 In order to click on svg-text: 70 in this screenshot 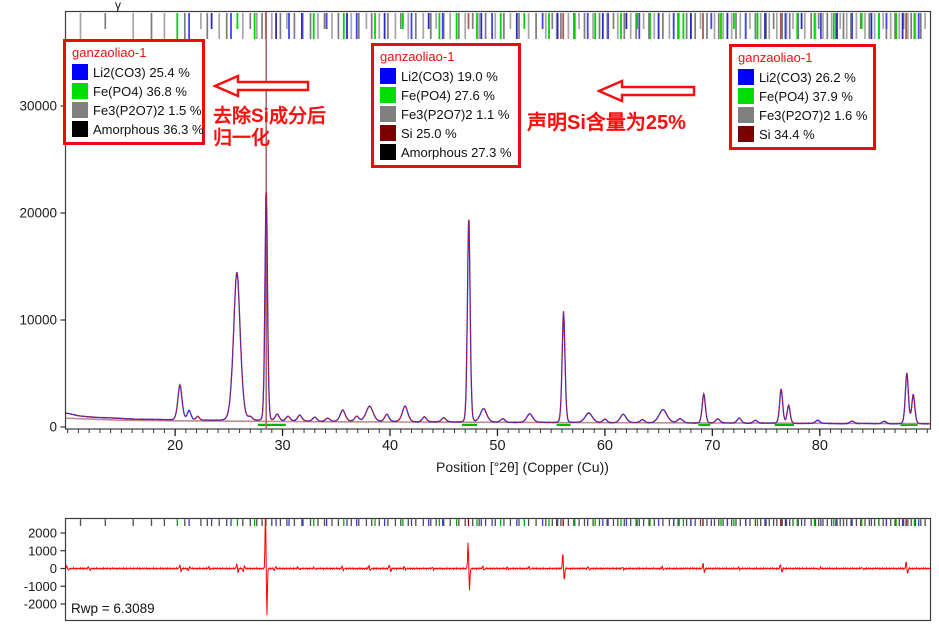, I will do `click(712, 446)`.